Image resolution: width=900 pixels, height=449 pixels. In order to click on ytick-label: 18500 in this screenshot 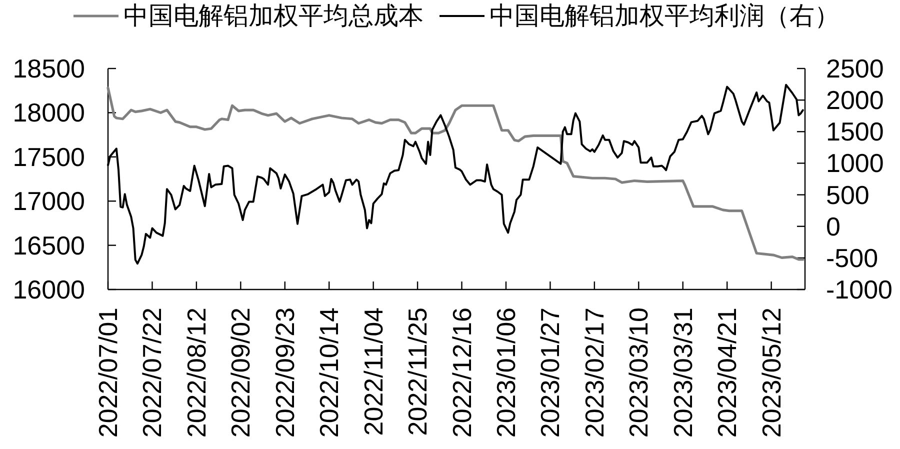, I will do `click(48, 69)`.